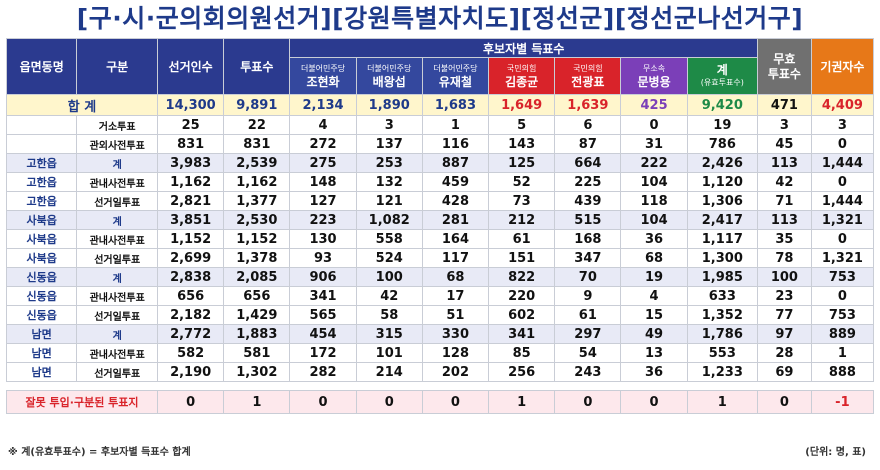  I want to click on voters-cell: 656, so click(191, 296).